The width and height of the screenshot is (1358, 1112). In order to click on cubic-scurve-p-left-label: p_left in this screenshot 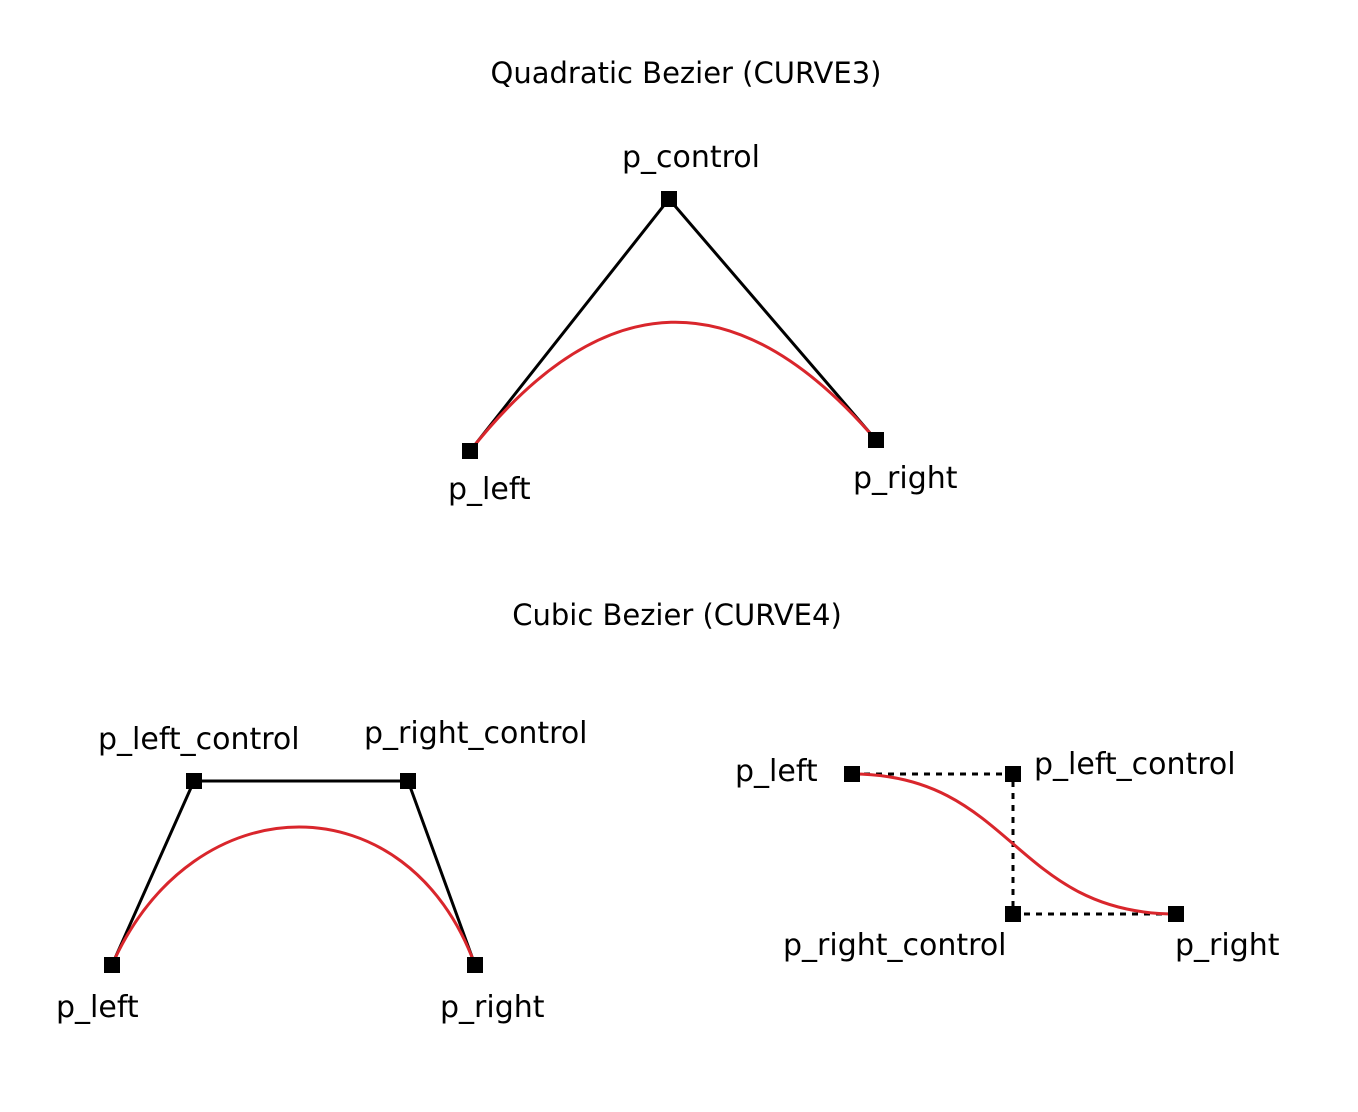, I will do `click(776, 771)`.